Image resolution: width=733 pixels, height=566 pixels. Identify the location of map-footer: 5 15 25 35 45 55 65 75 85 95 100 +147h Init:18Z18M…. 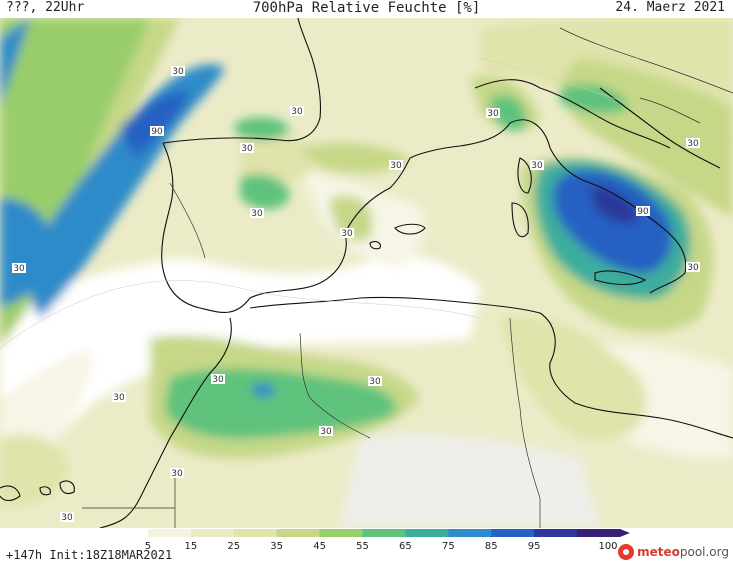
(366, 546).